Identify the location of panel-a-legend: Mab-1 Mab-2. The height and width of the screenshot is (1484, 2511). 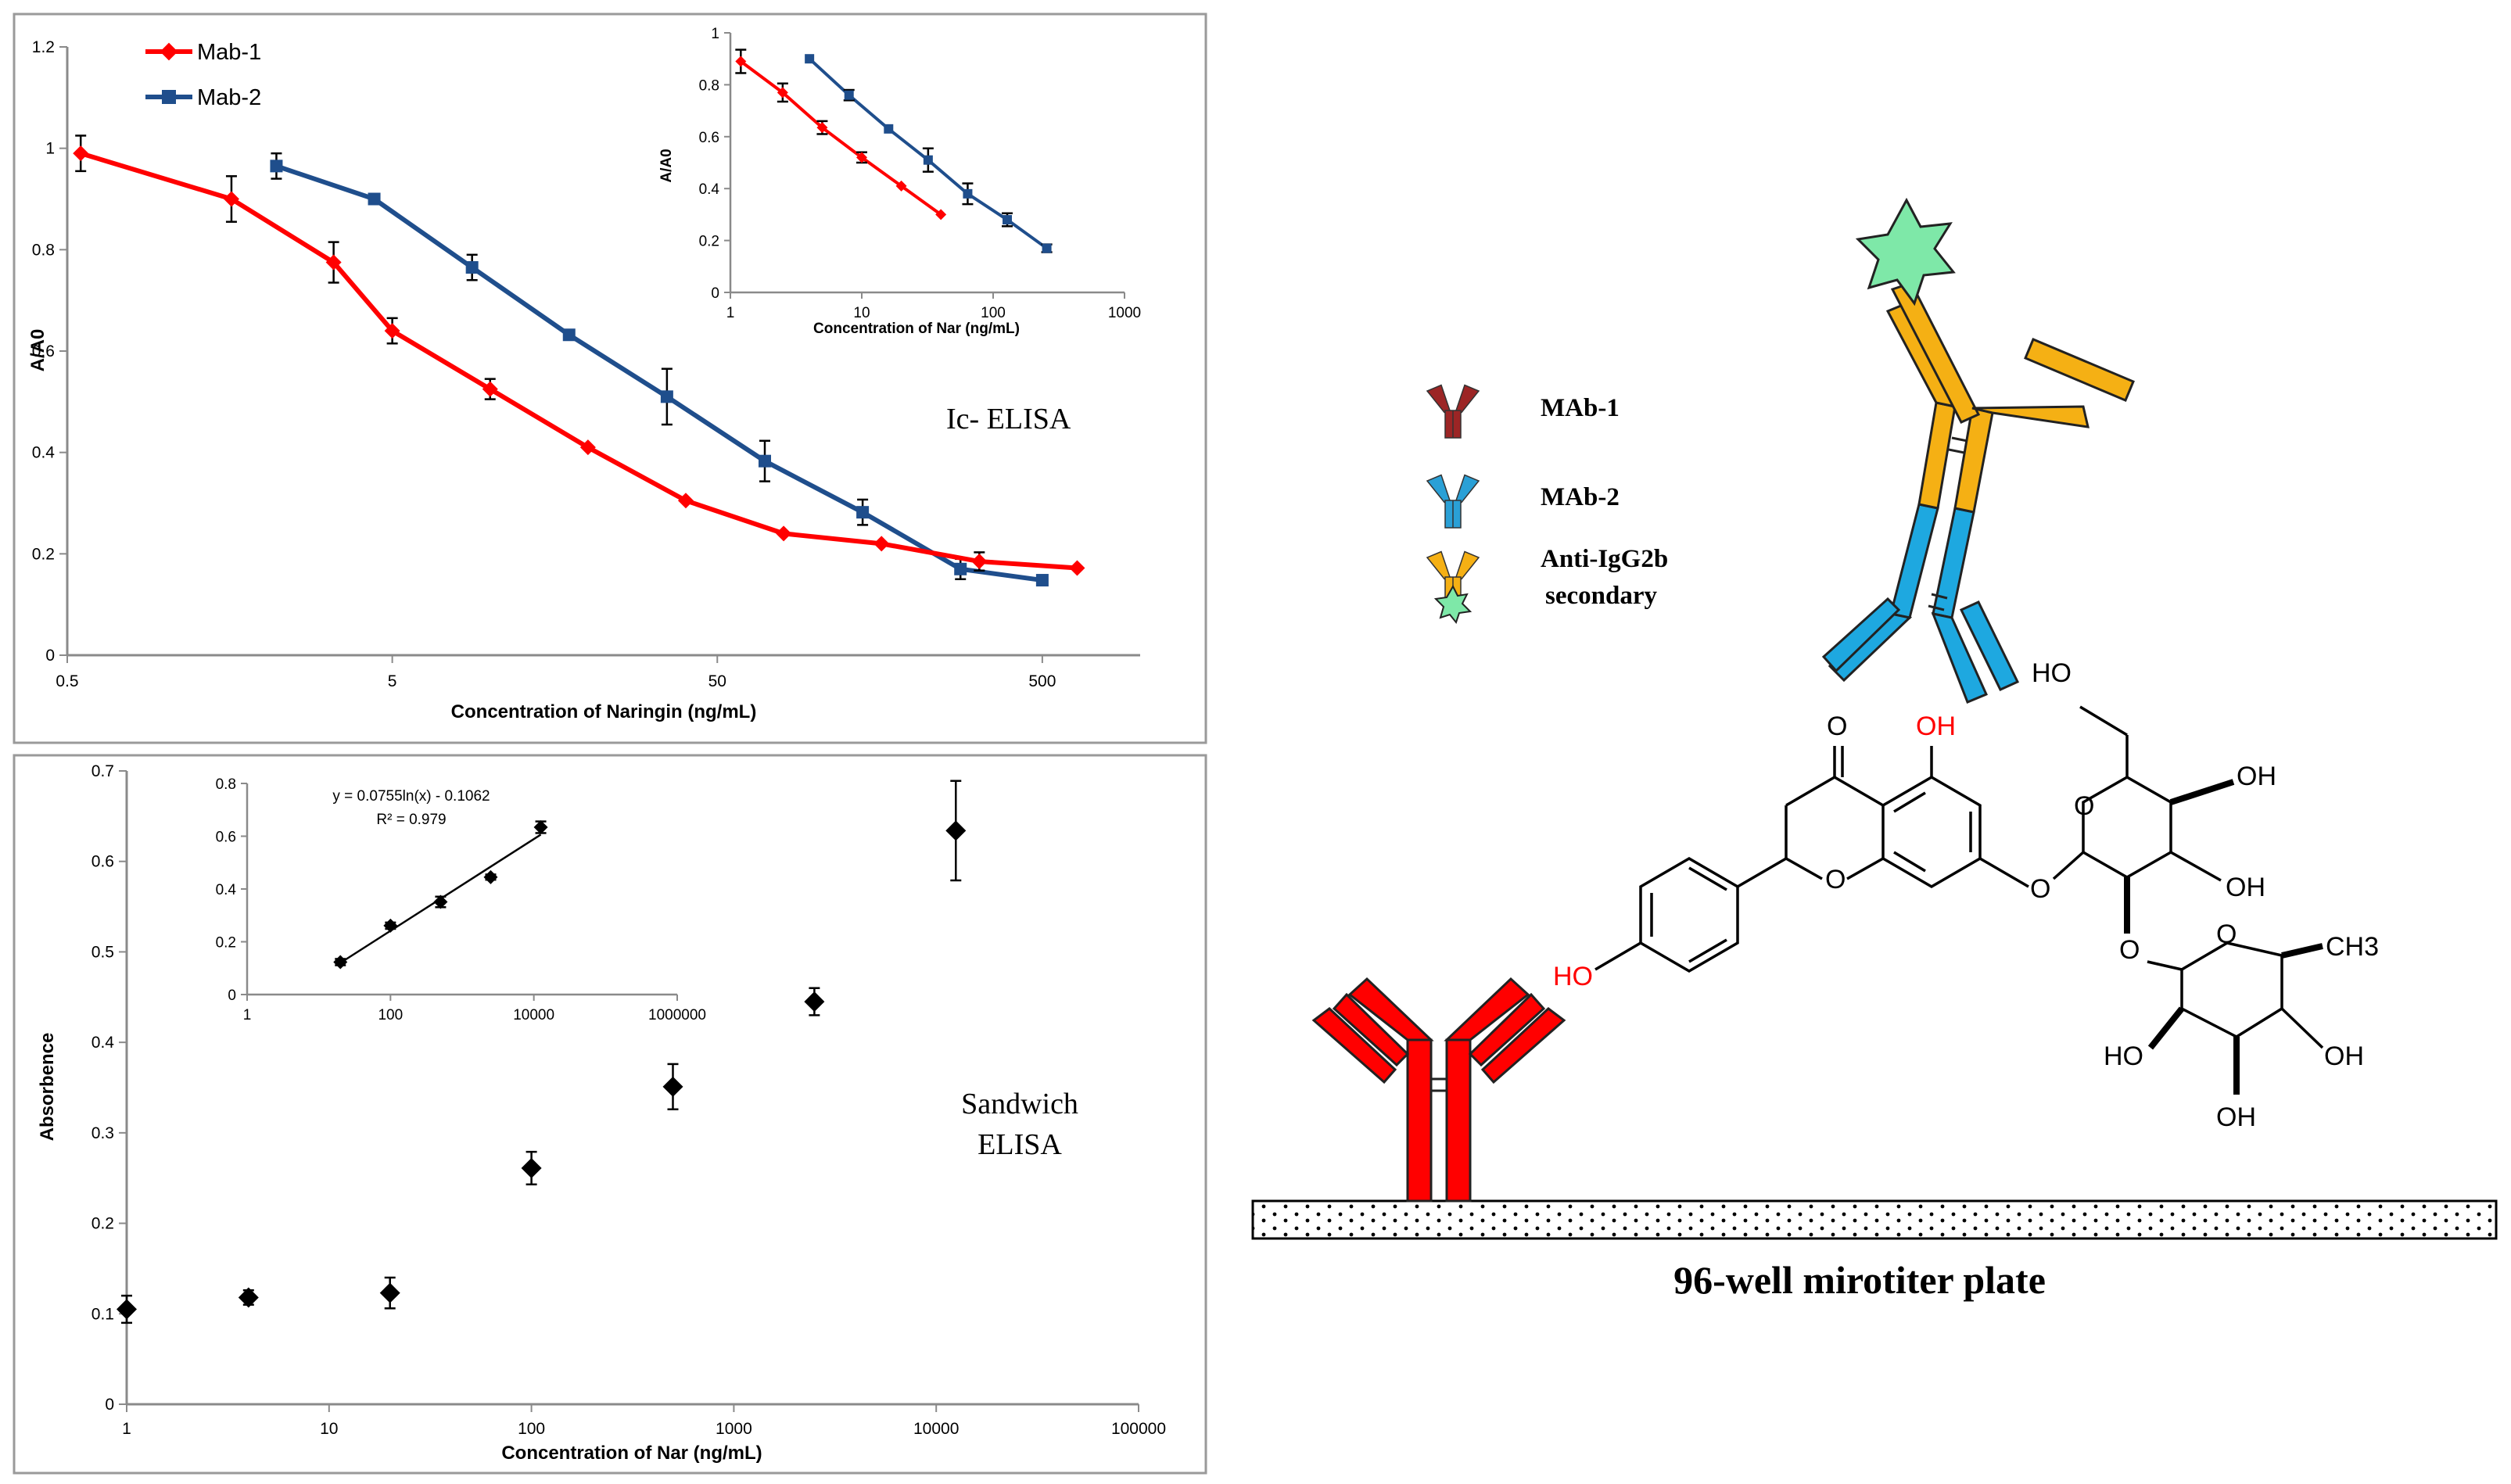
(203, 75).